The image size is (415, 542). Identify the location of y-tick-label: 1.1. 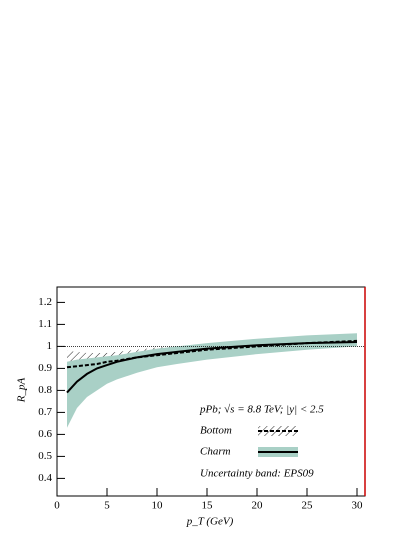
(45, 324).